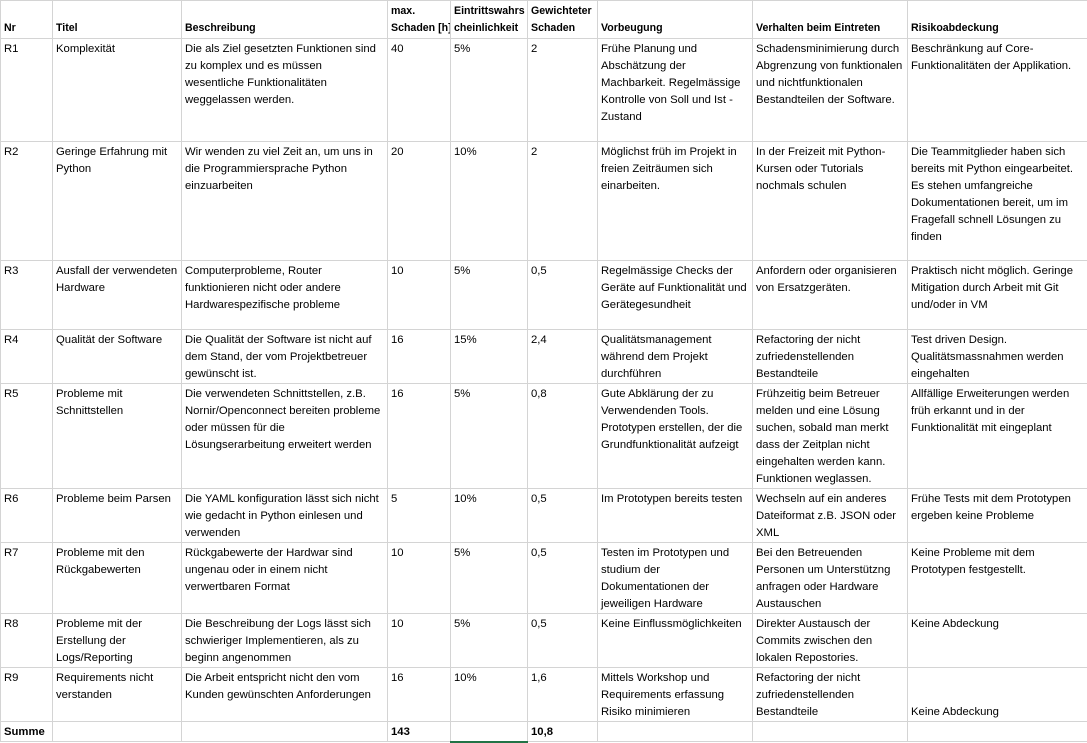 The image size is (1087, 743). Describe the element at coordinates (563, 732) in the screenshot. I see `sum-gewichtet: 10,8` at that location.